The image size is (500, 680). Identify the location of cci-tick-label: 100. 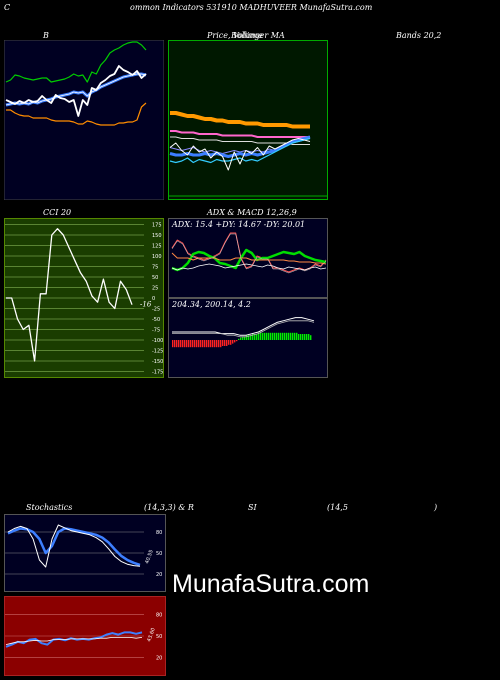
(157, 257).